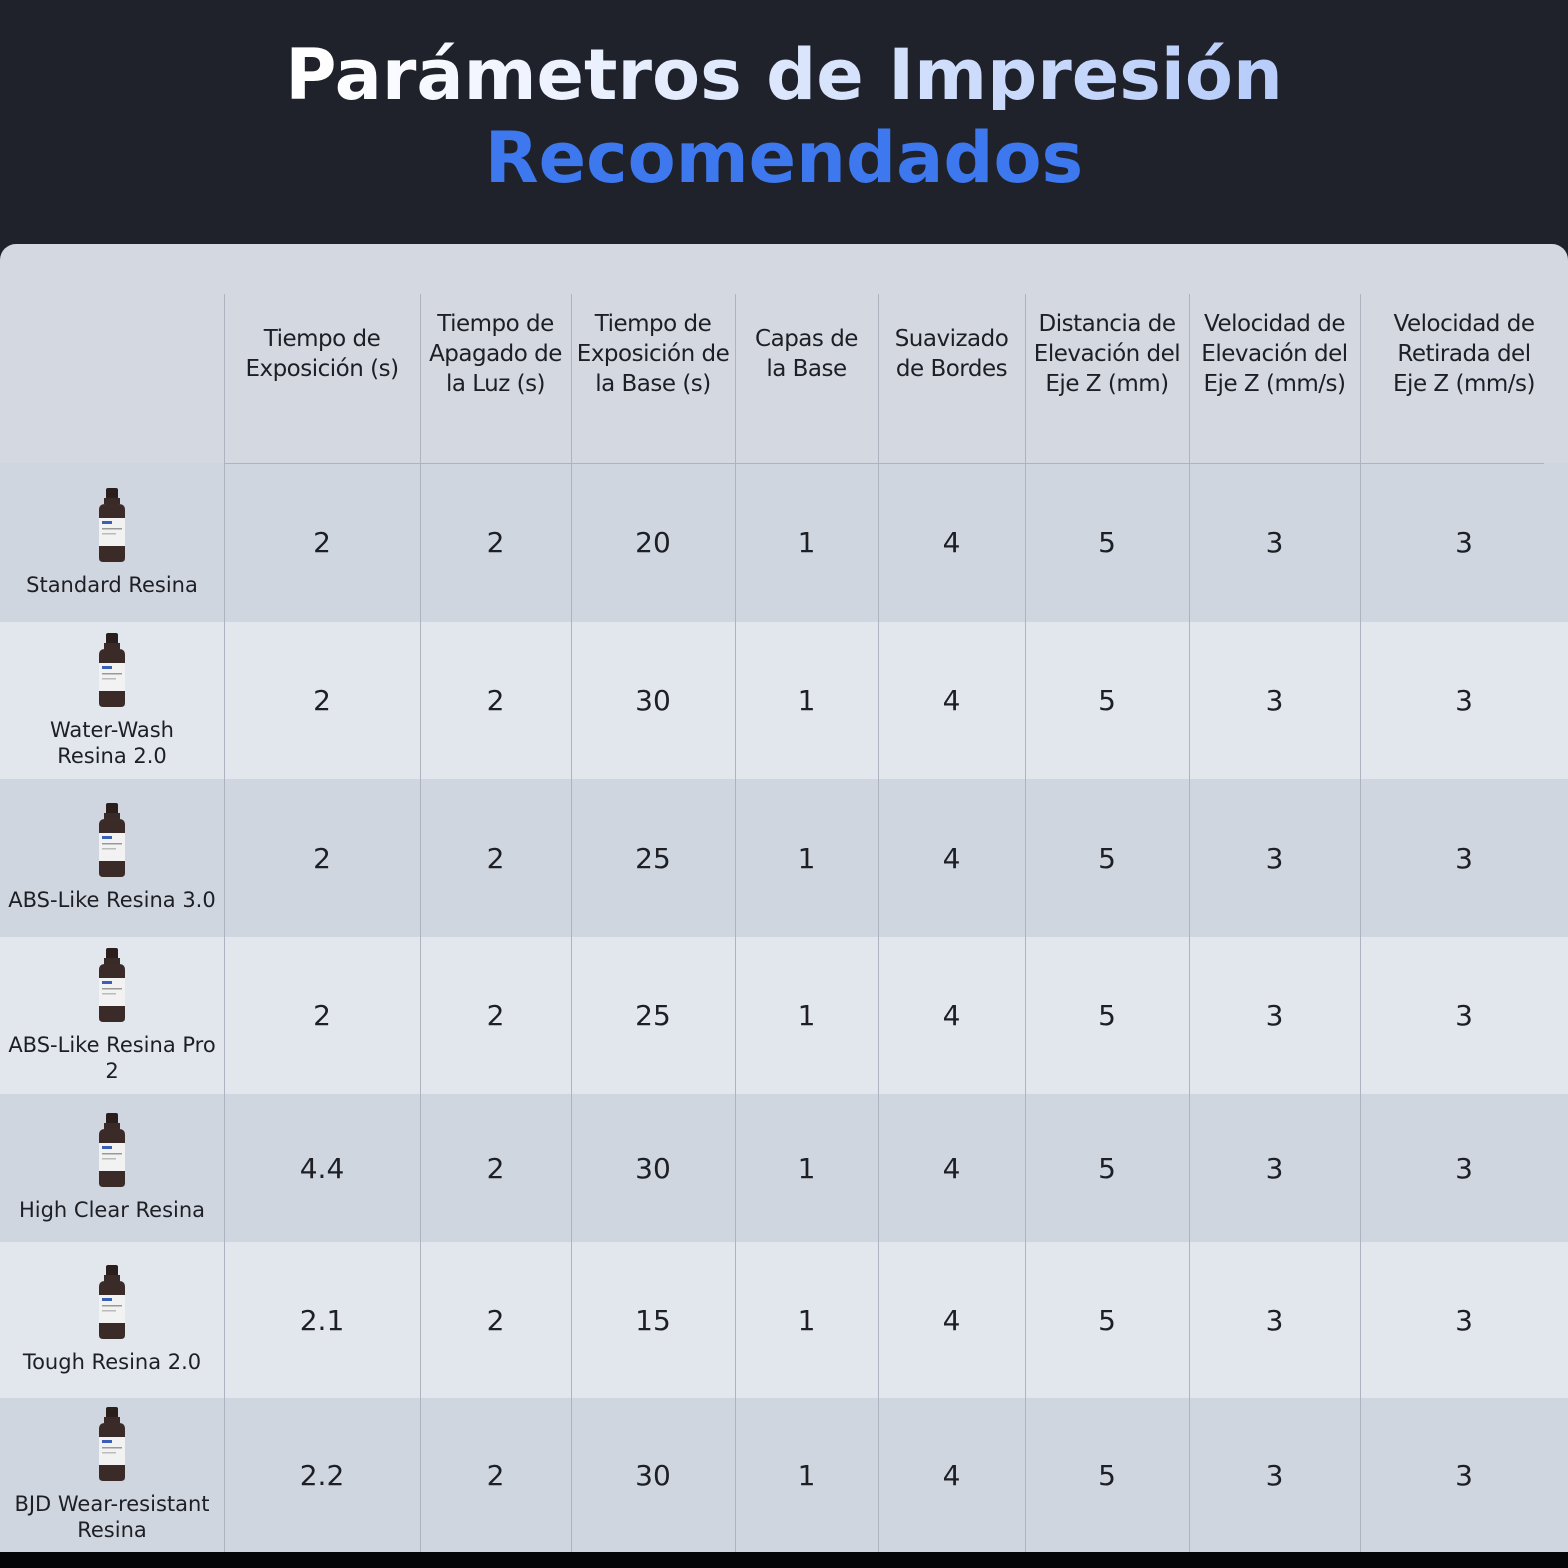 This screenshot has width=1568, height=1568. What do you see at coordinates (322, 354) in the screenshot?
I see `column-header: Tiempo de Exposición (s)` at bounding box center [322, 354].